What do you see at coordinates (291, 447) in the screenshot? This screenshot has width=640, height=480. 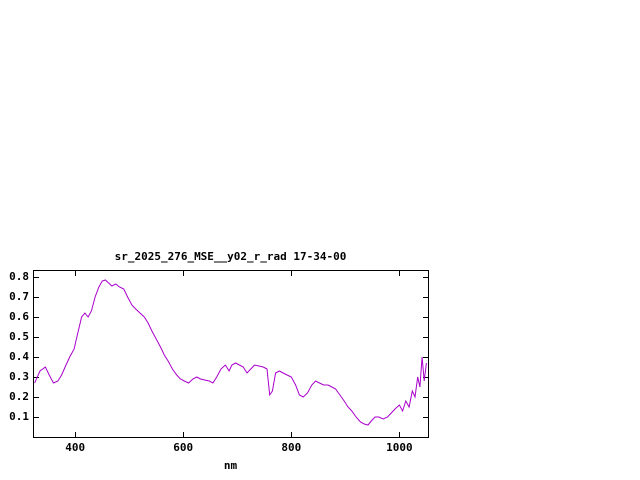 I see `x-tick-label: 800` at bounding box center [291, 447].